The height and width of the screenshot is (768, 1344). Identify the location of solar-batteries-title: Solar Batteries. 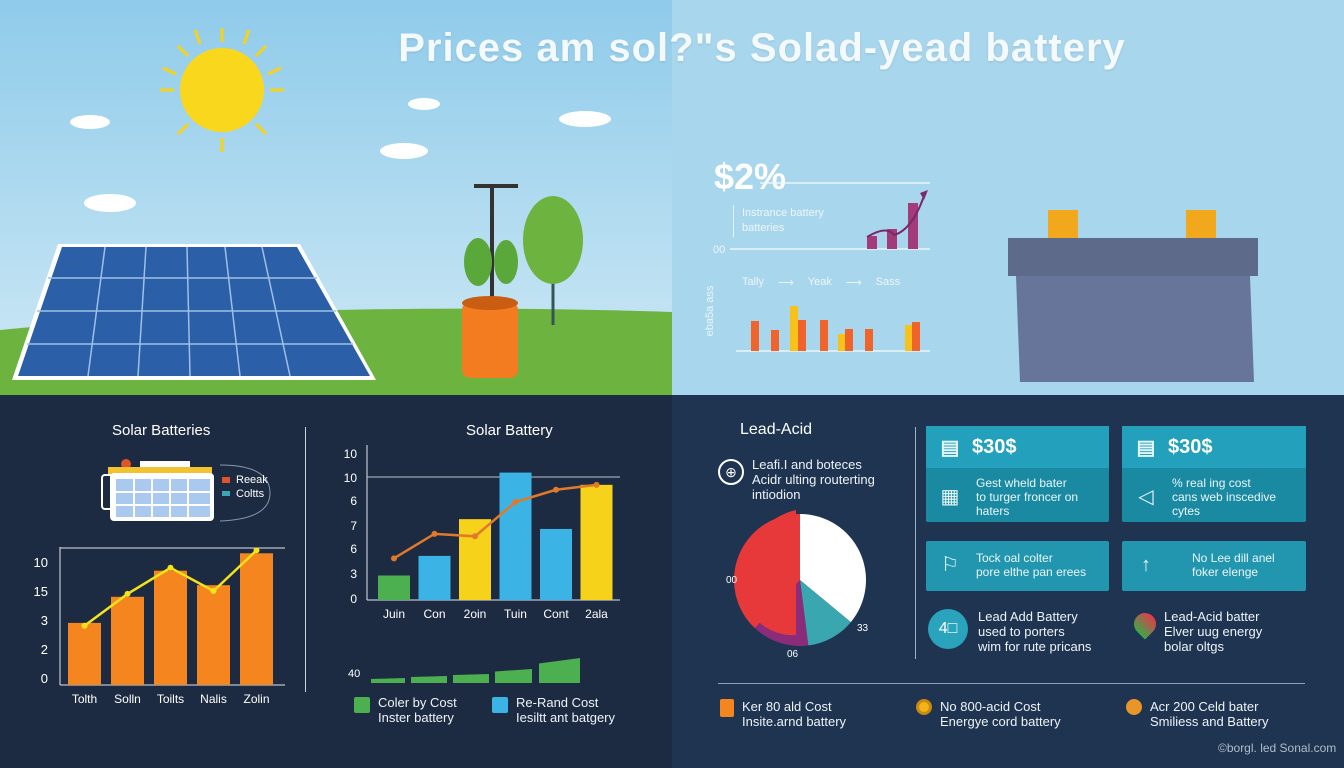
(161, 430).